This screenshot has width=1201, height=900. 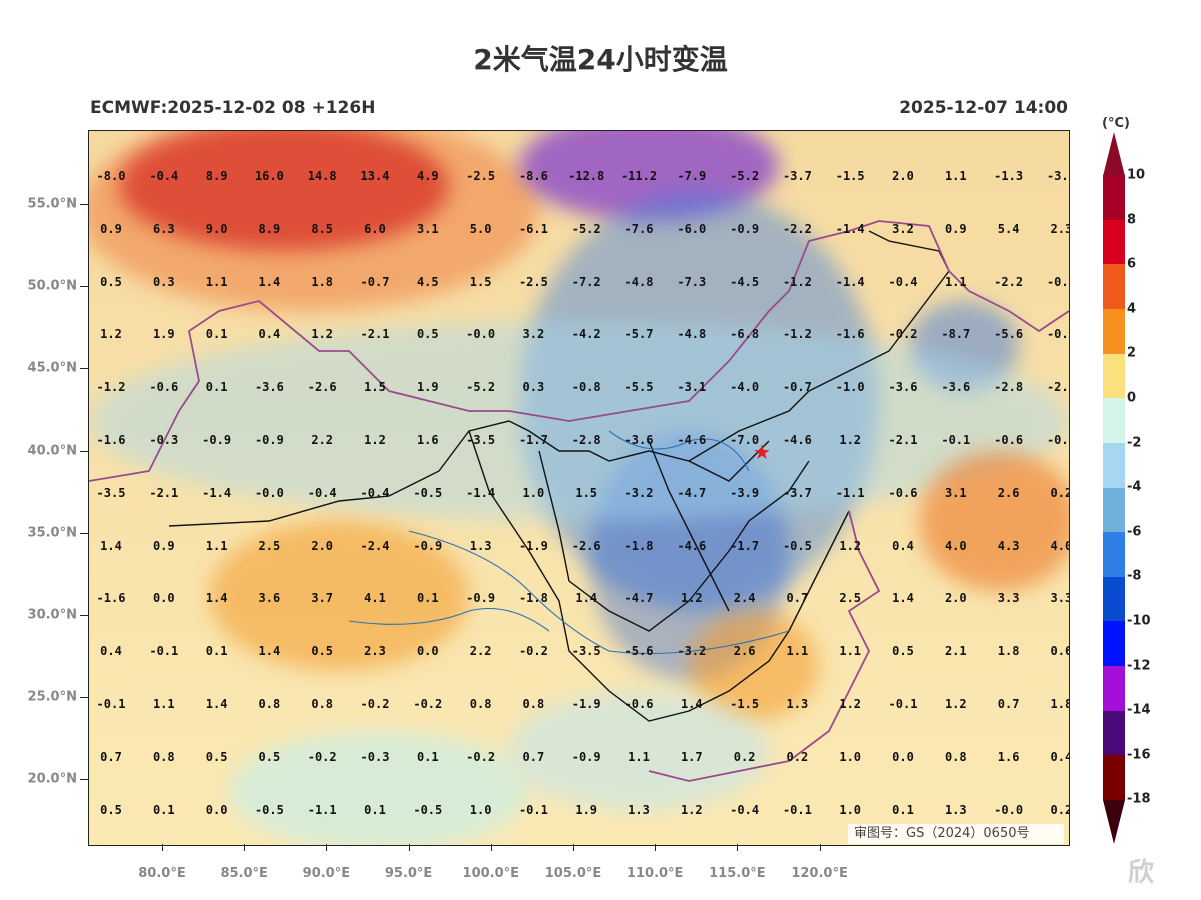 I want to click on latitude-tick, so click(x=84, y=369).